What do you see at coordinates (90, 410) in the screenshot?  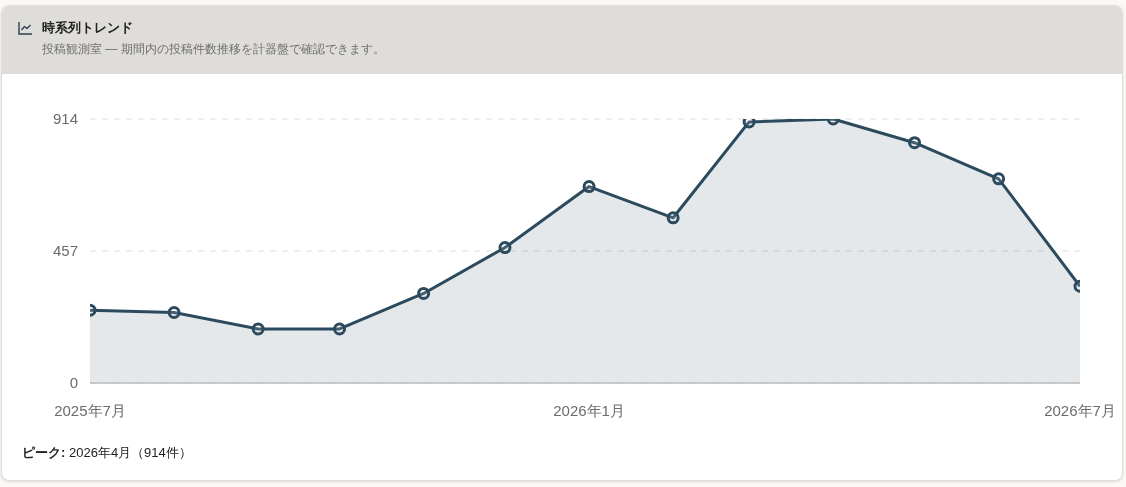 I see `x-tick-label: 2025年7月` at bounding box center [90, 410].